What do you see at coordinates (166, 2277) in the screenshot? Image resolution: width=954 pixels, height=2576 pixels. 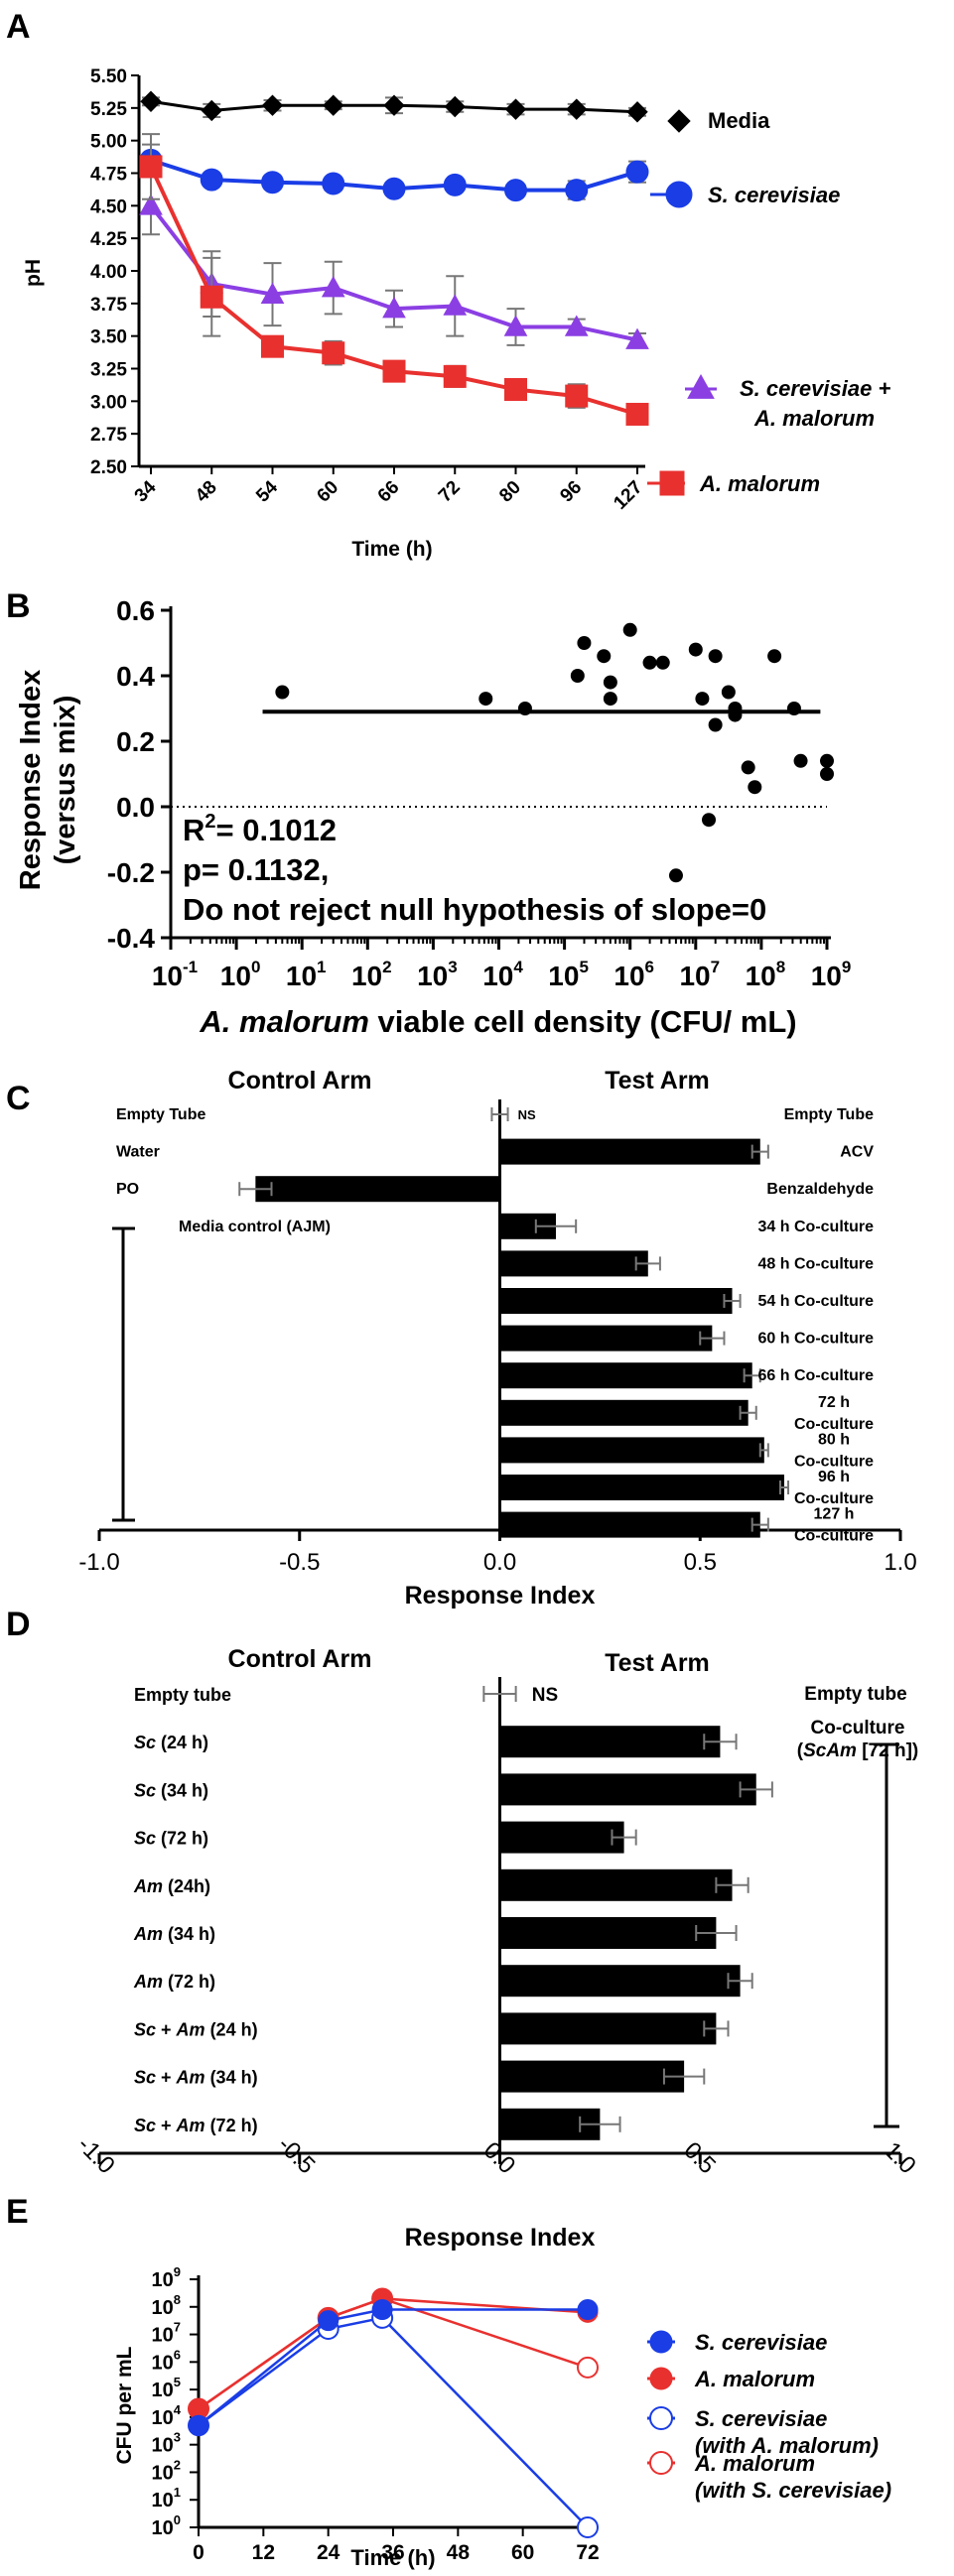 I see `e-y-tick-label: 10⁹` at bounding box center [166, 2277].